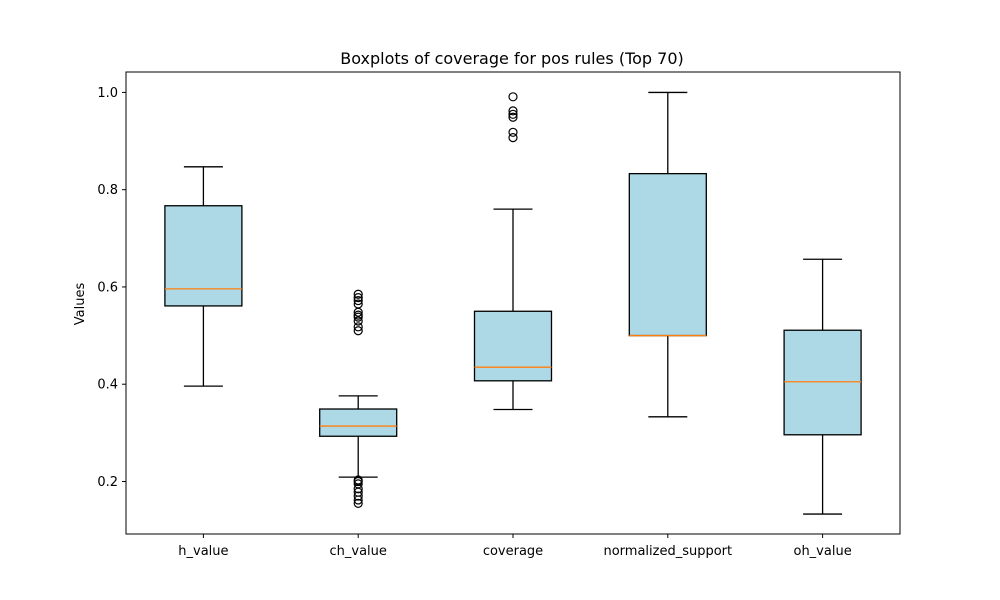  I want to click on box-coverage, so click(513, 346).